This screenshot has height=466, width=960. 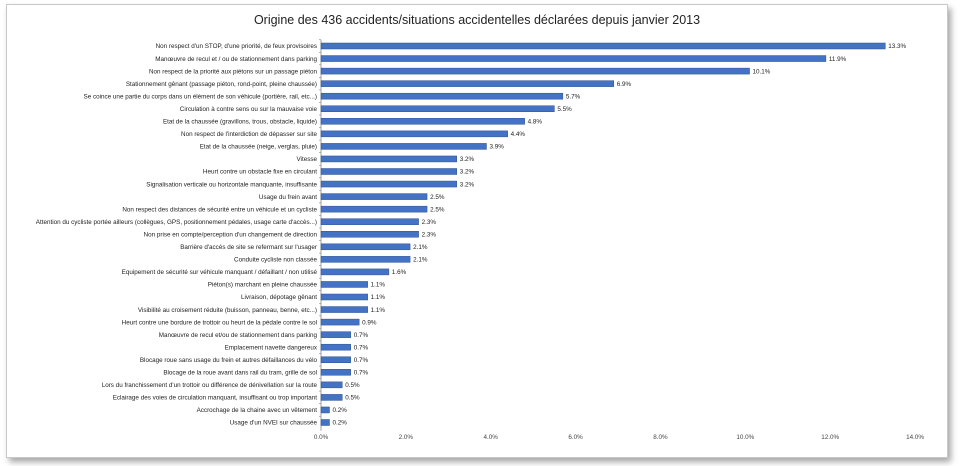 What do you see at coordinates (745, 437) in the screenshot?
I see `x-tick-label: 10.0%` at bounding box center [745, 437].